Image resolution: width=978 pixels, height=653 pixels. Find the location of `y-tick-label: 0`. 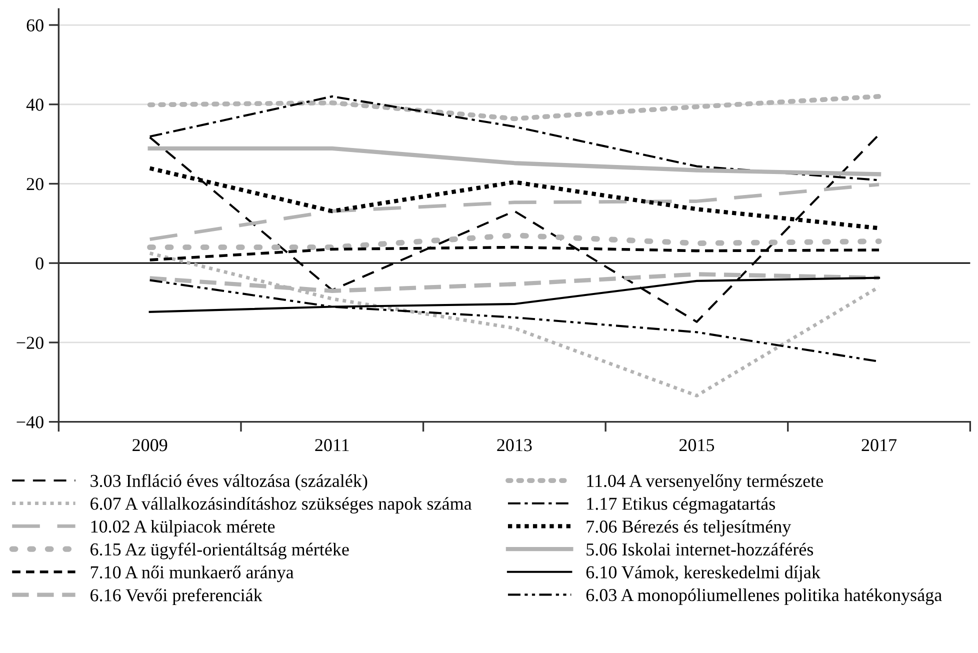

y-tick-label: 0 is located at coordinates (40, 263).